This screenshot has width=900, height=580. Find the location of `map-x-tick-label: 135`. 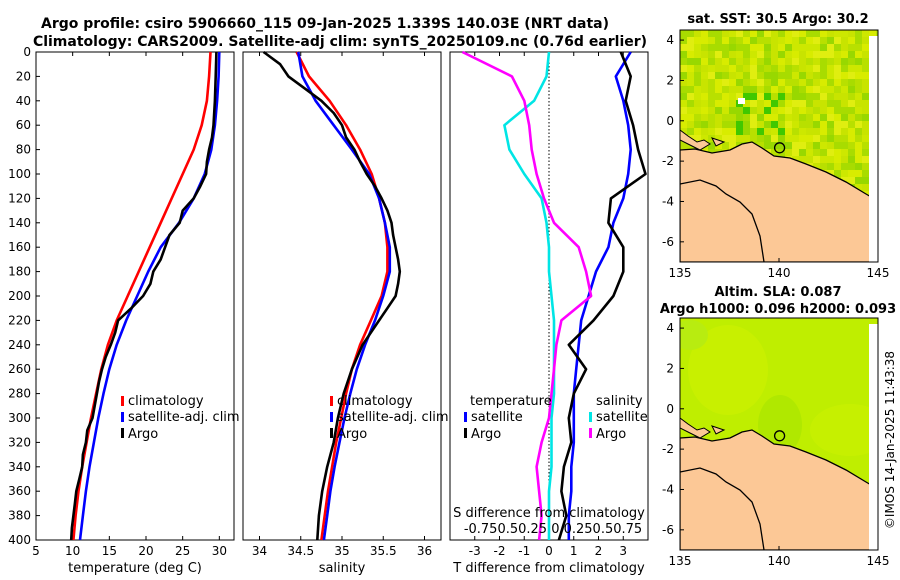

map-x-tick-label: 135 is located at coordinates (680, 561).